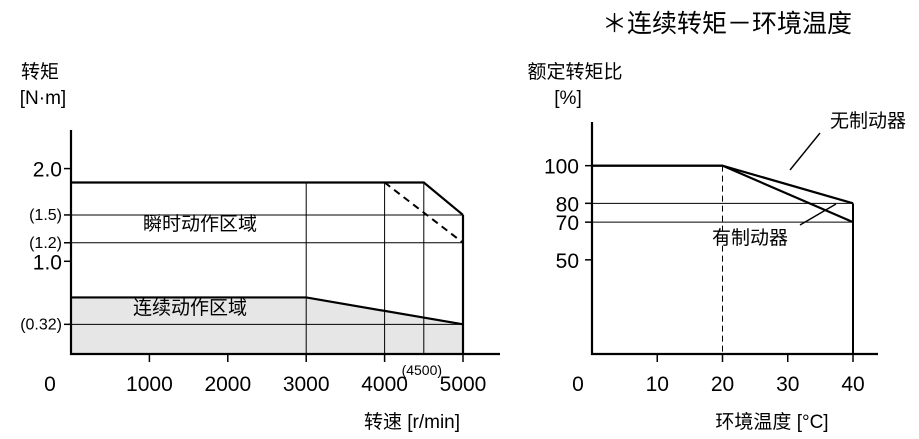  What do you see at coordinates (805, 151) in the screenshot?
I see `leader-line-no-brake` at bounding box center [805, 151].